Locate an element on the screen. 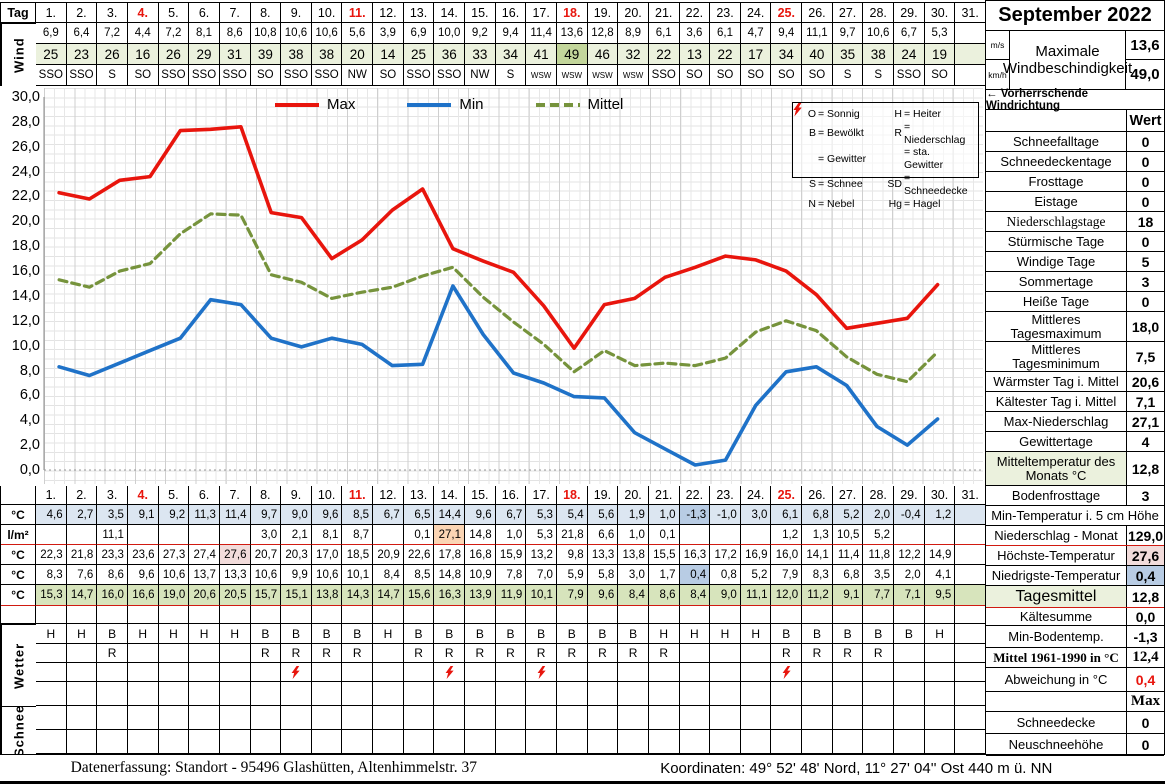 This screenshot has height=784, width=1165. wert-header: Wert is located at coordinates (1145, 120).